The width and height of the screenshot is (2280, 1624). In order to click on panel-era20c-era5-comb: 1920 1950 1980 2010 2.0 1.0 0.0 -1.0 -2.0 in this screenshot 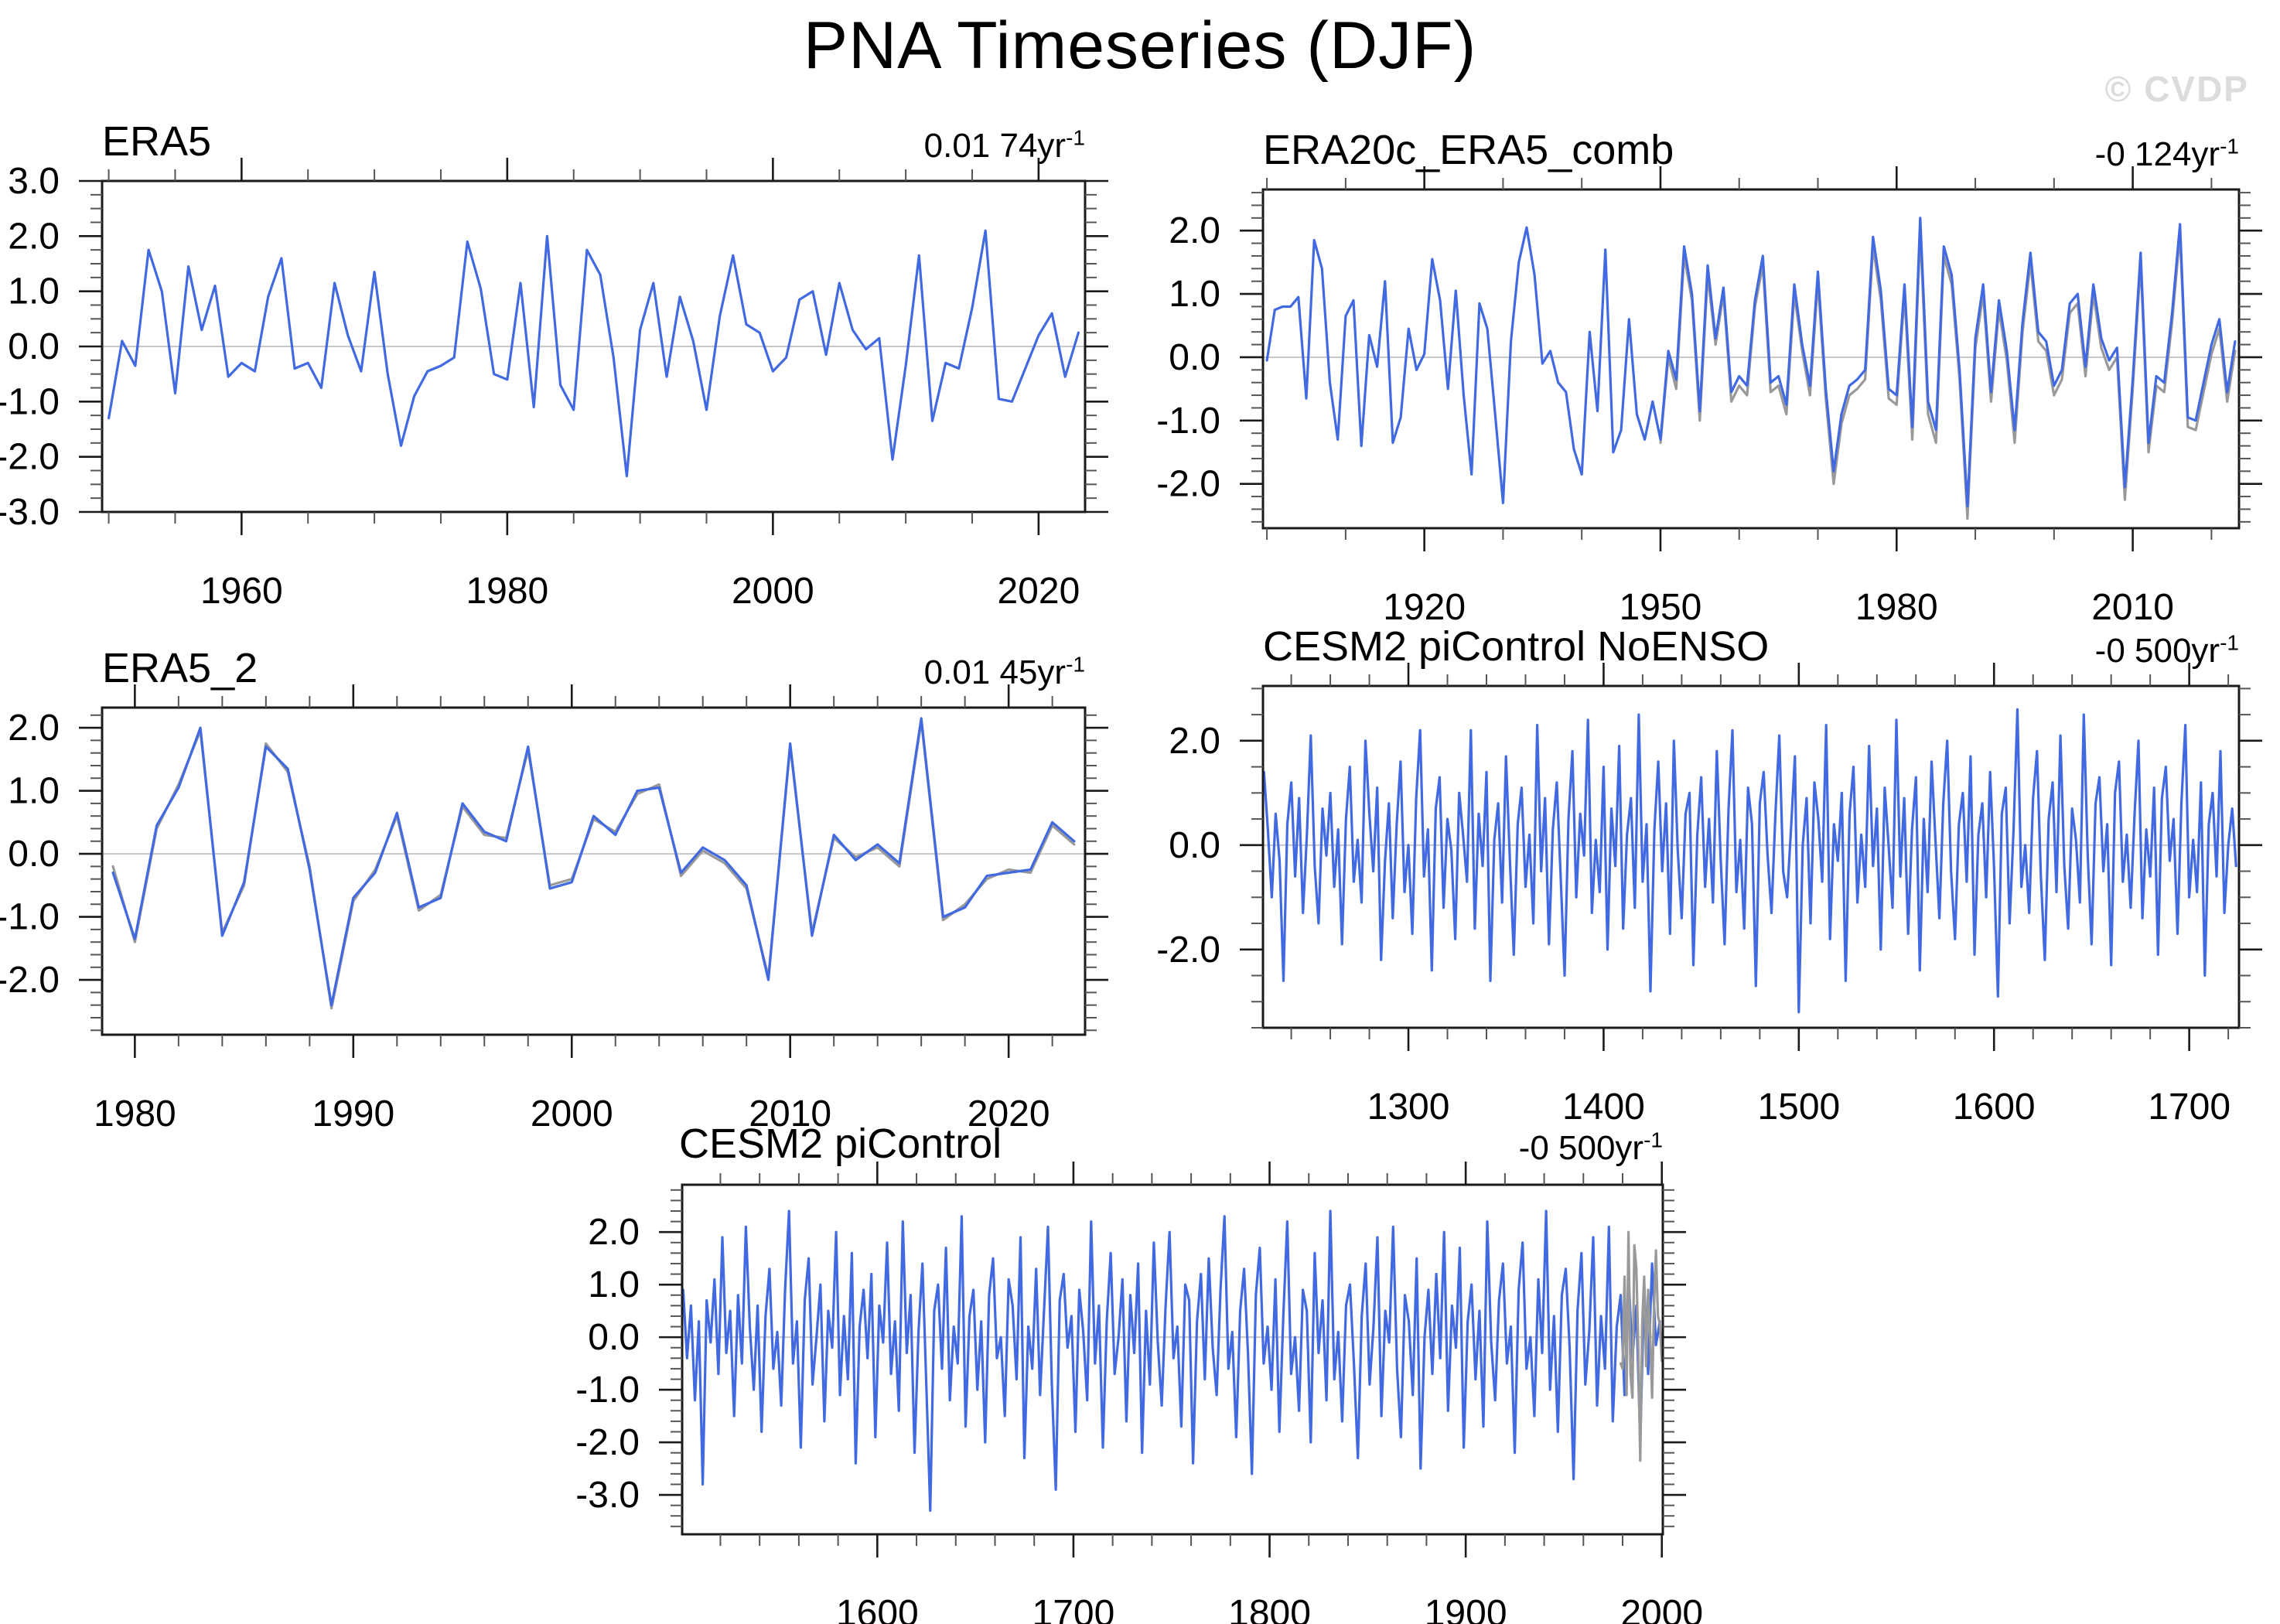, I will do `click(1709, 397)`.